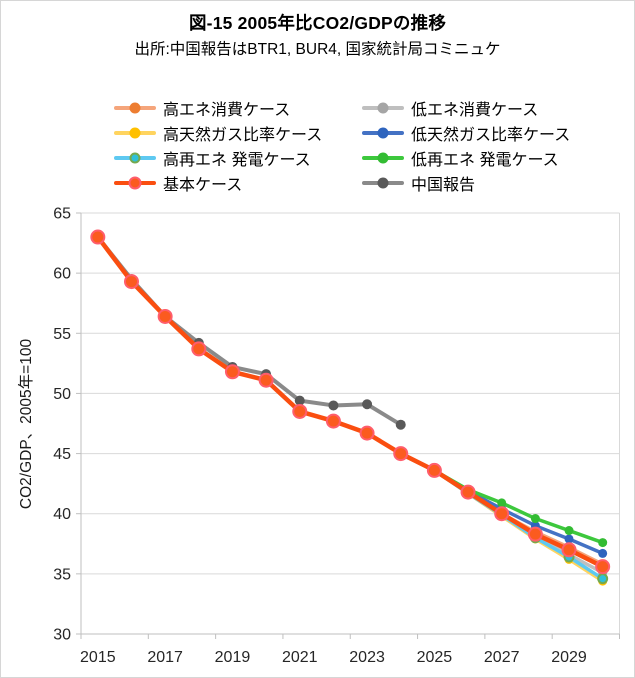  What do you see at coordinates (62, 425) in the screenshot?
I see `y-tick-labels: 65 60 55 50 45 40 35 30` at bounding box center [62, 425].